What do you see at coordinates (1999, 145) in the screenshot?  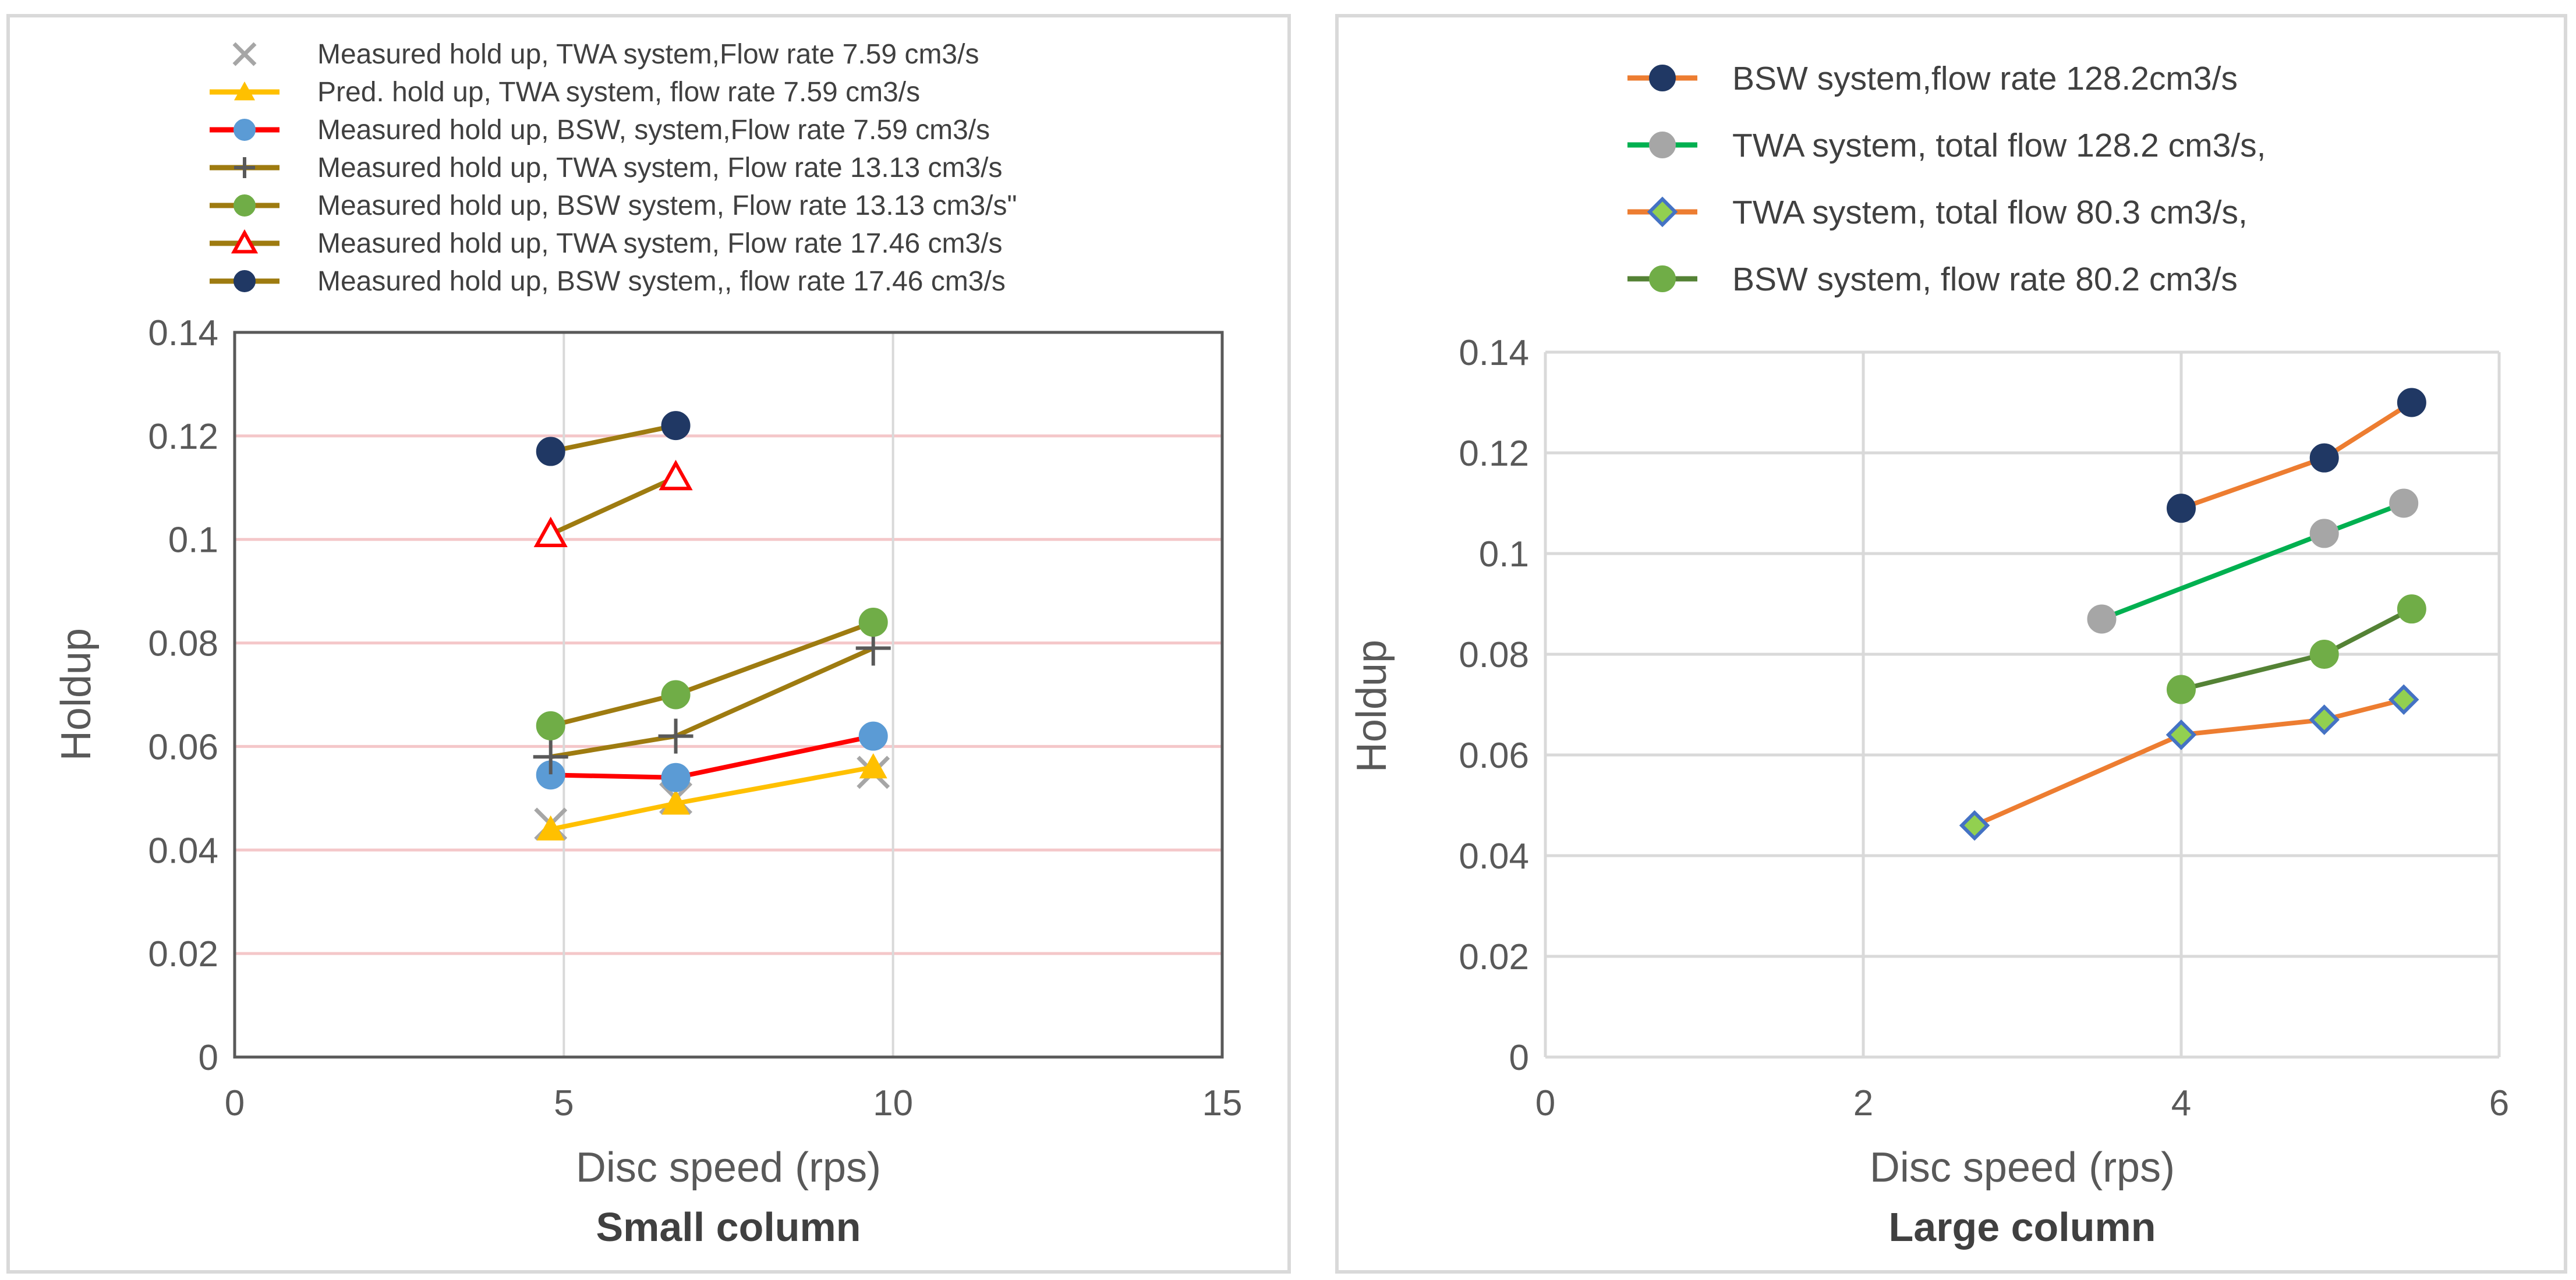 I see `legend-label: TWA system, total flow 128.2 cm3/s,` at bounding box center [1999, 145].